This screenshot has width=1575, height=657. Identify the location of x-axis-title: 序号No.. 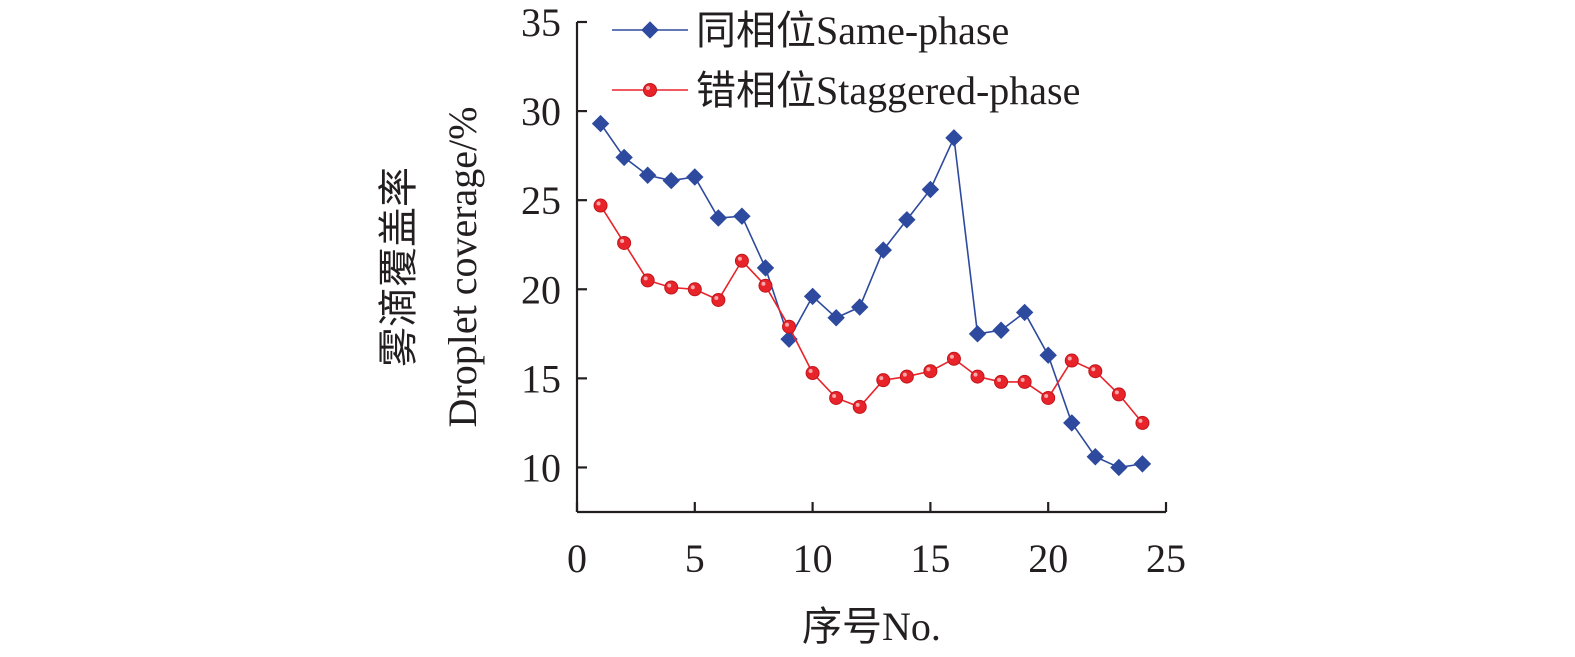
(871, 626).